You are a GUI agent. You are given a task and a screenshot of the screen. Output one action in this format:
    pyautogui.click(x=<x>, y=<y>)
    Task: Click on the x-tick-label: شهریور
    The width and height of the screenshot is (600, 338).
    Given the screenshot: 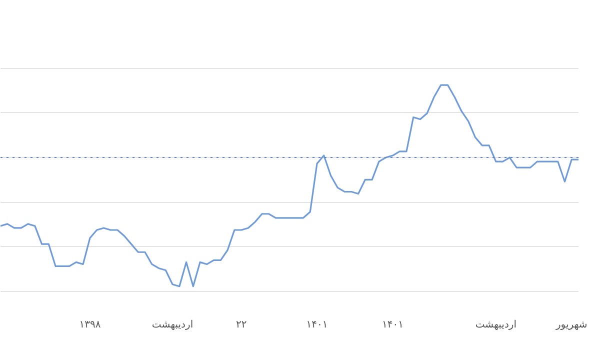 What is the action you would take?
    pyautogui.click(x=571, y=325)
    